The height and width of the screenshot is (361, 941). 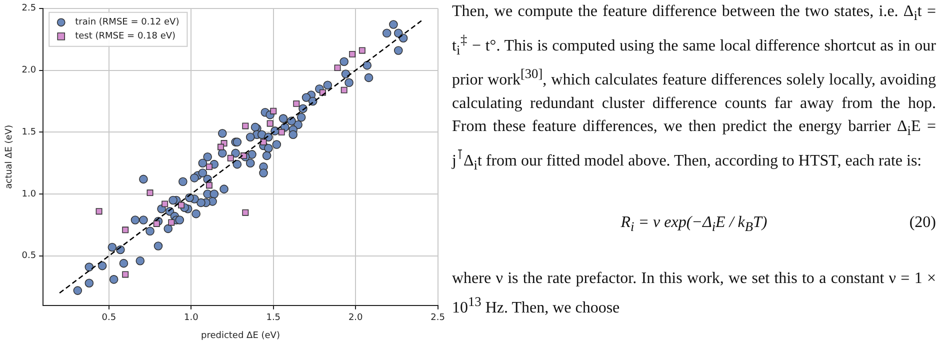 I want to click on legend-label: test (RMSE = 0.18 eV), so click(x=125, y=37).